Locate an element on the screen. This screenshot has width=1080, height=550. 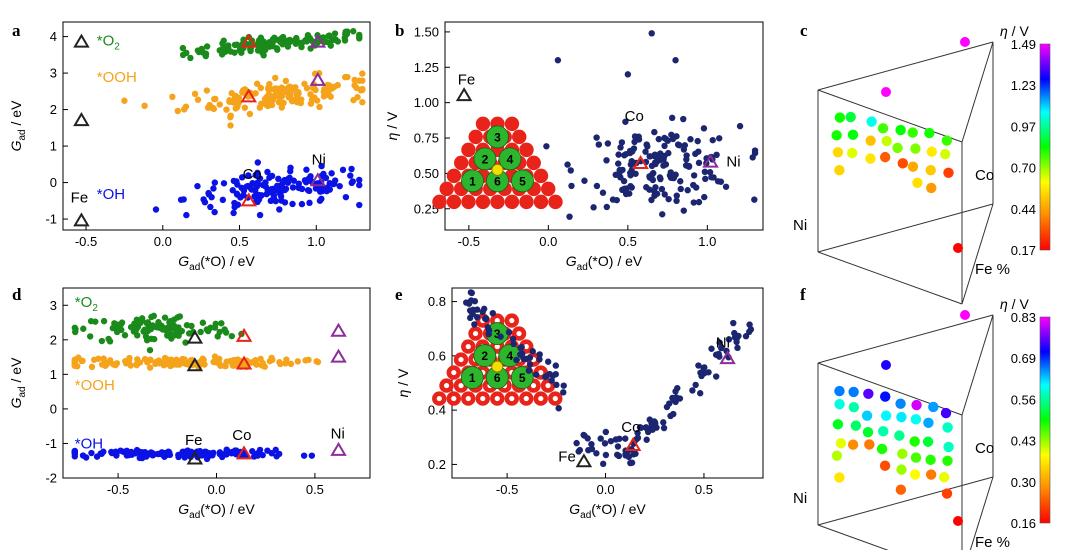
e-inset-number-5: 5 is located at coordinates (522, 378).